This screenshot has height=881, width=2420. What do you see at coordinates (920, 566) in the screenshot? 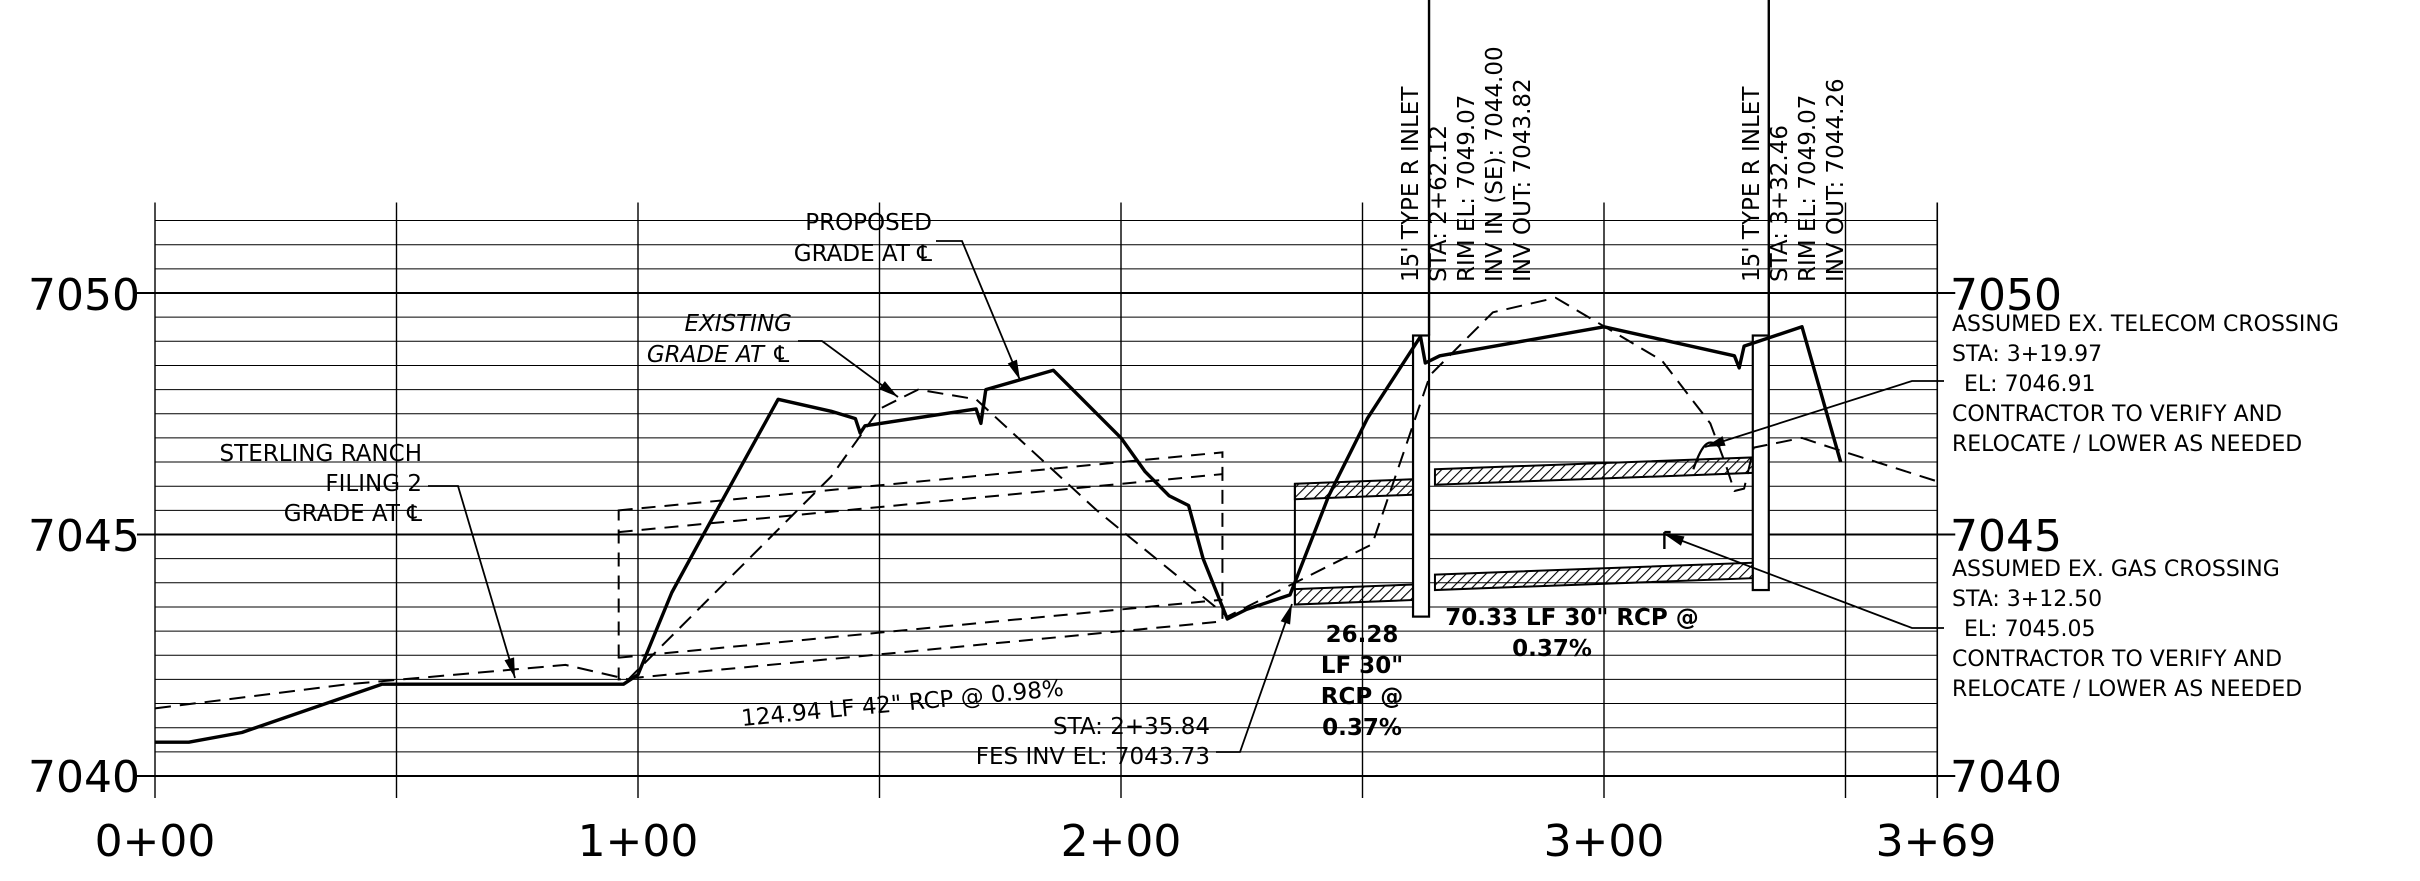
I see `pipe-42-rcp` at bounding box center [920, 566].